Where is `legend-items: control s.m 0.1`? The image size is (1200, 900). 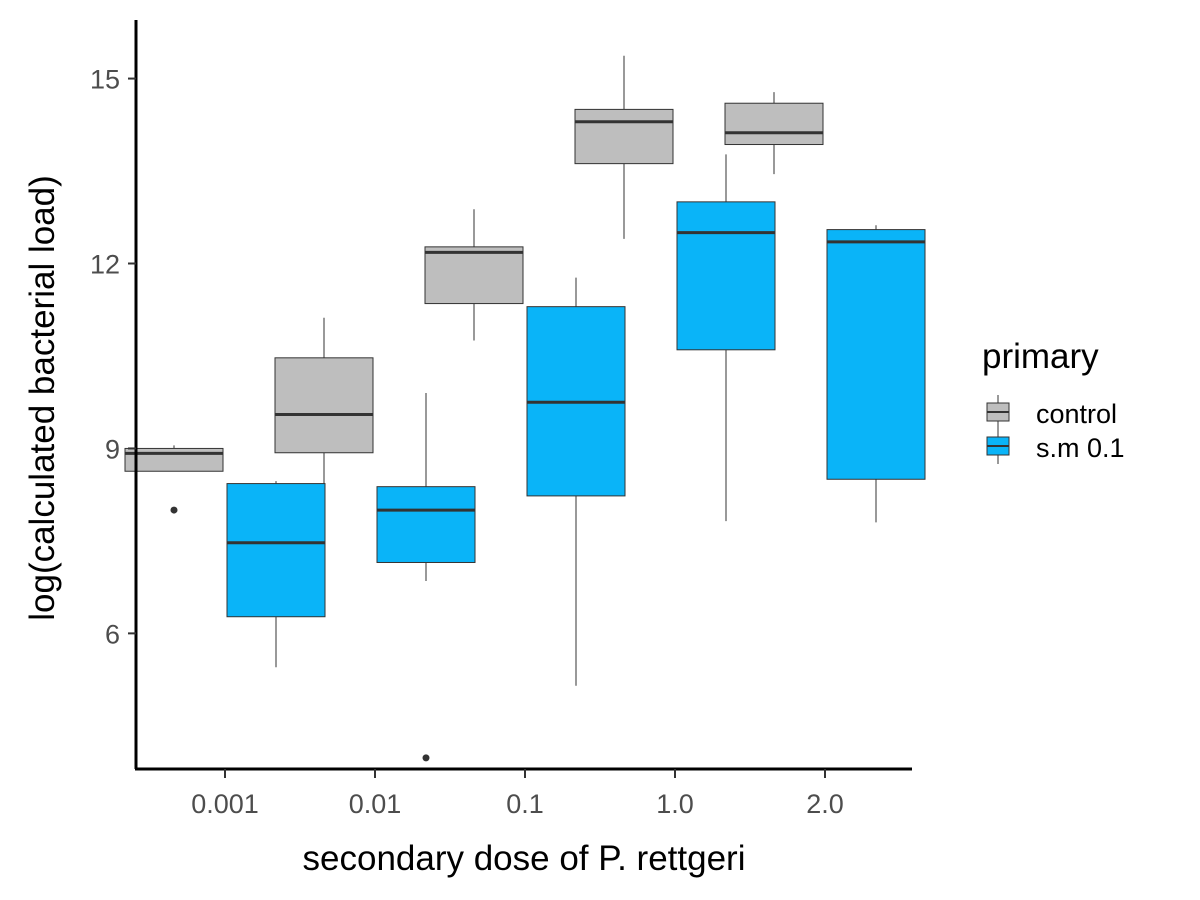 legend-items: control s.m 0.1 is located at coordinates (1055, 429).